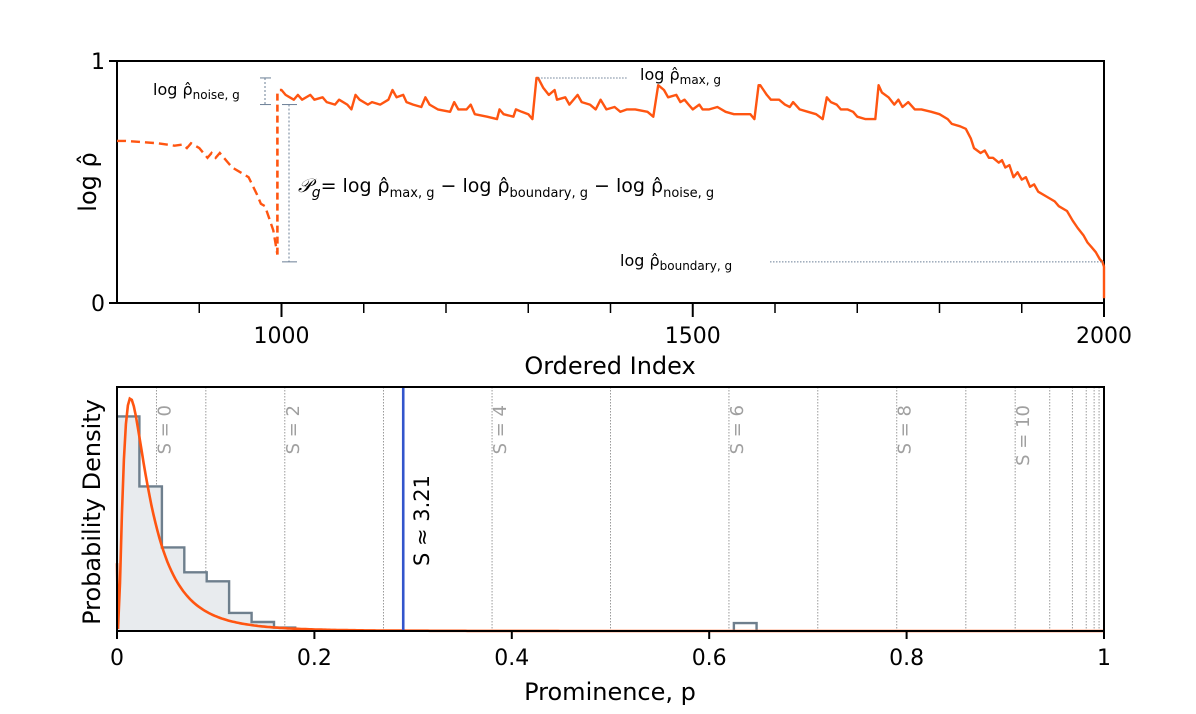 The height and width of the screenshot is (714, 1196). I want to click on histogram-fill, so click(207, 523).